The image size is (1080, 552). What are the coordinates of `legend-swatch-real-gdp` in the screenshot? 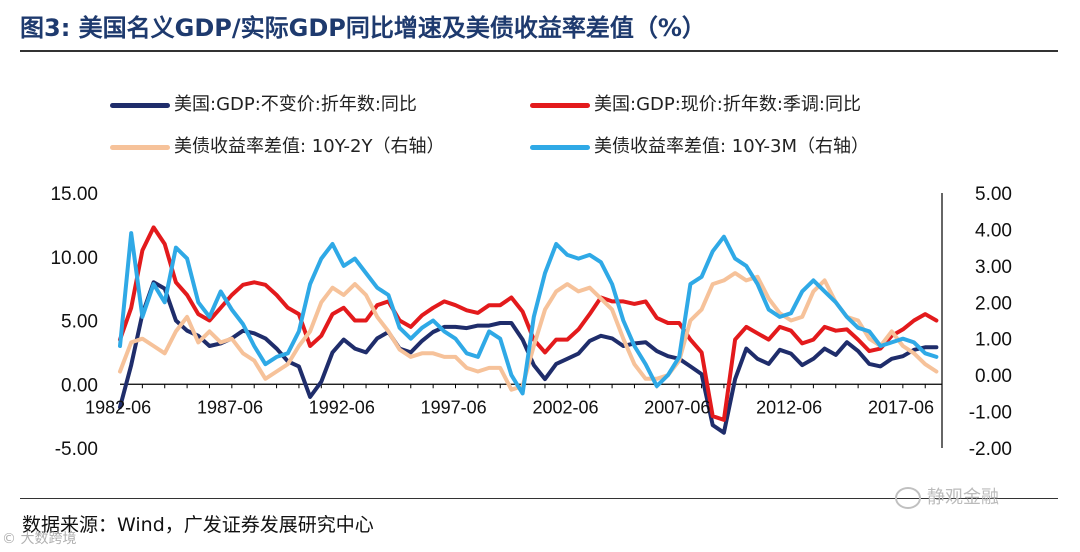 It's located at (140, 105).